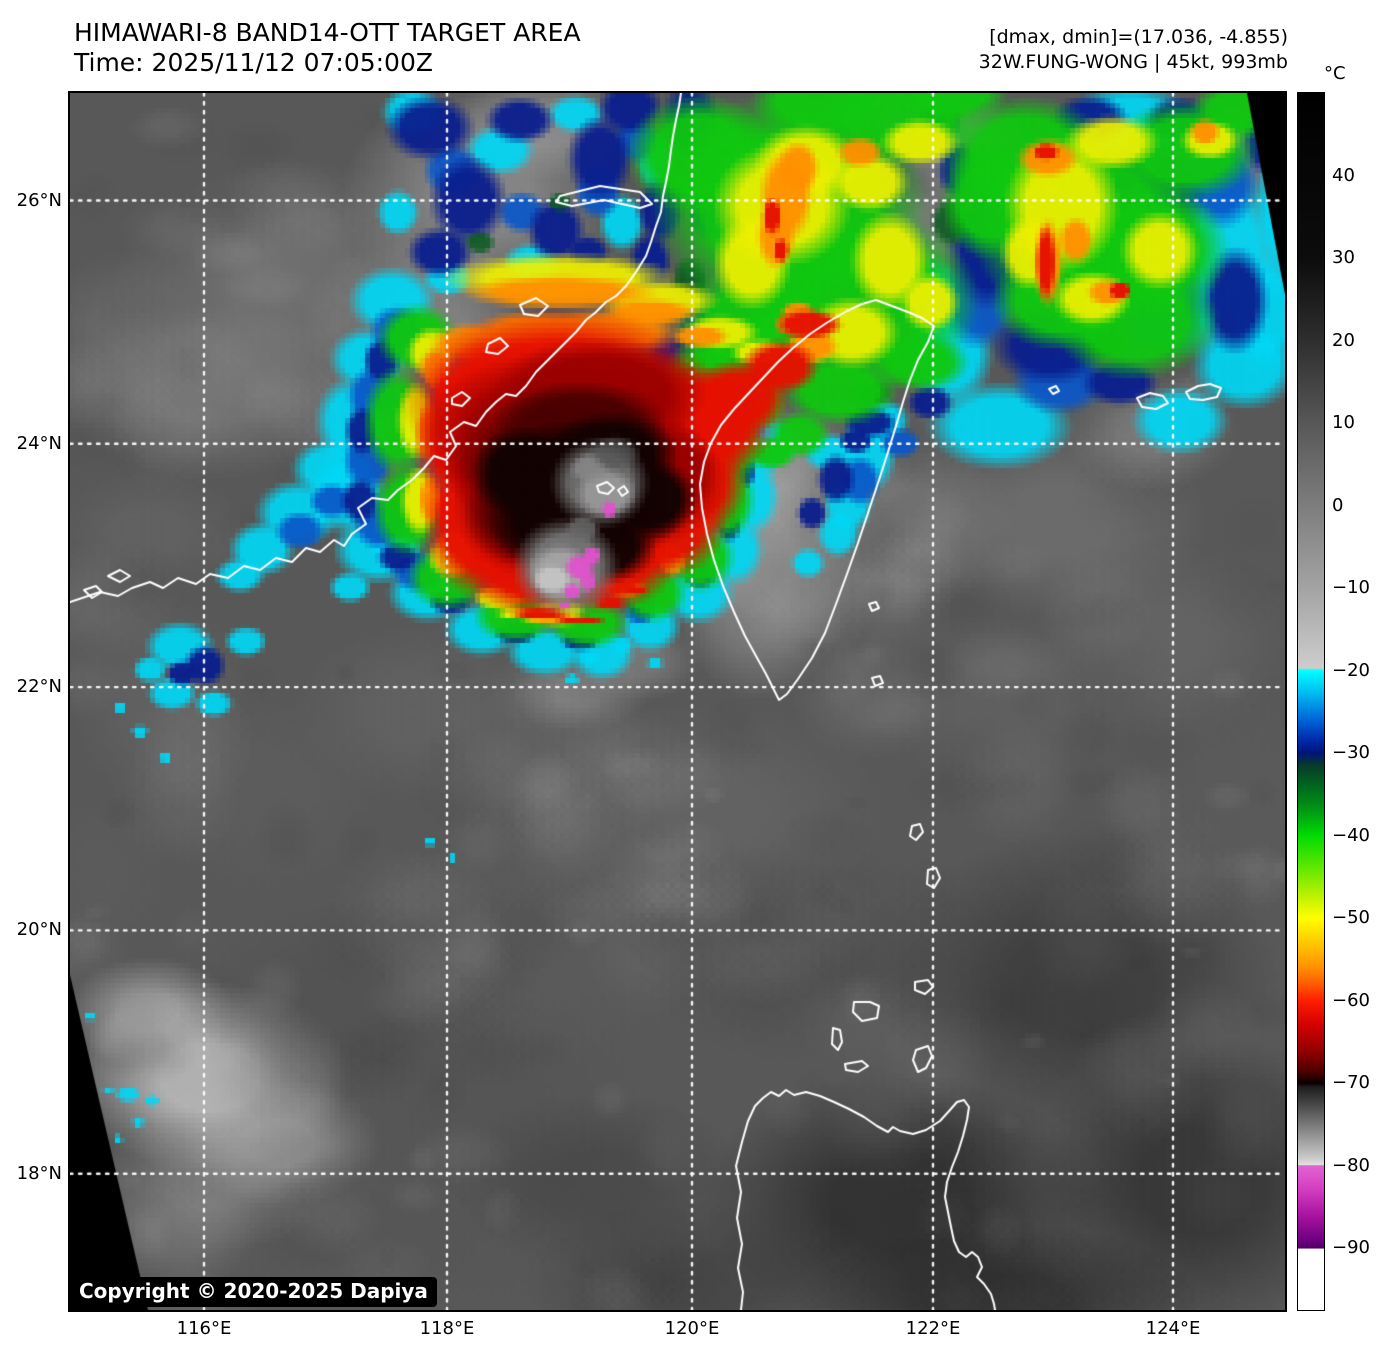  What do you see at coordinates (39, 1173) in the screenshot?
I see `lat-tick-label: 18°N` at bounding box center [39, 1173].